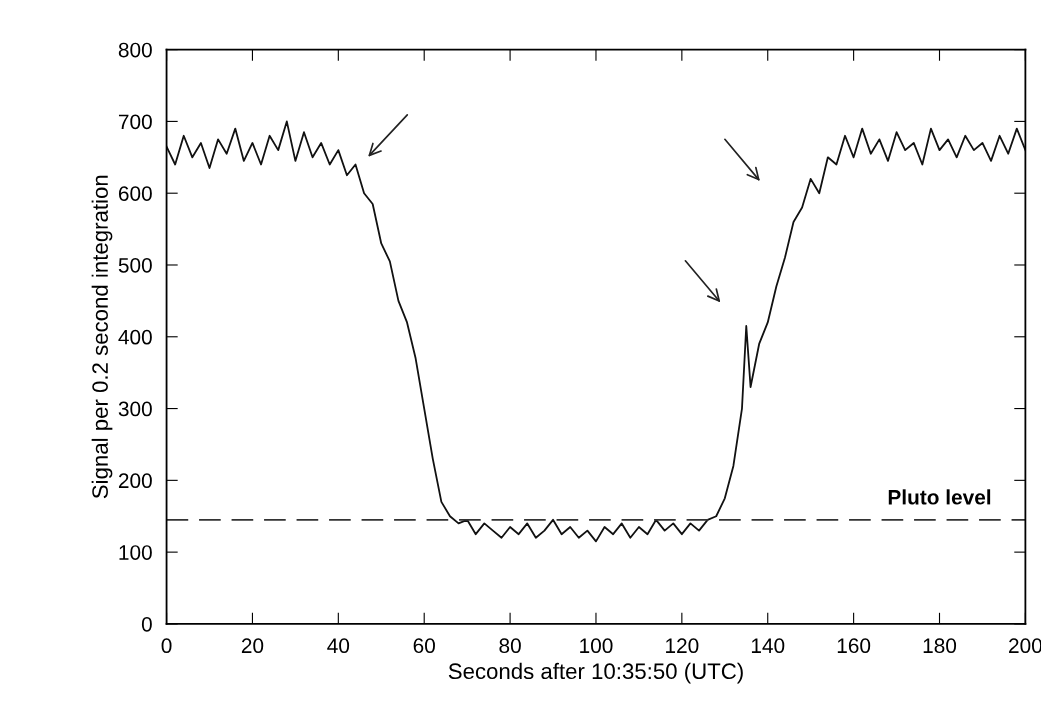 This screenshot has width=1041, height=709. I want to click on y-tick-label: 100, so click(135, 552).